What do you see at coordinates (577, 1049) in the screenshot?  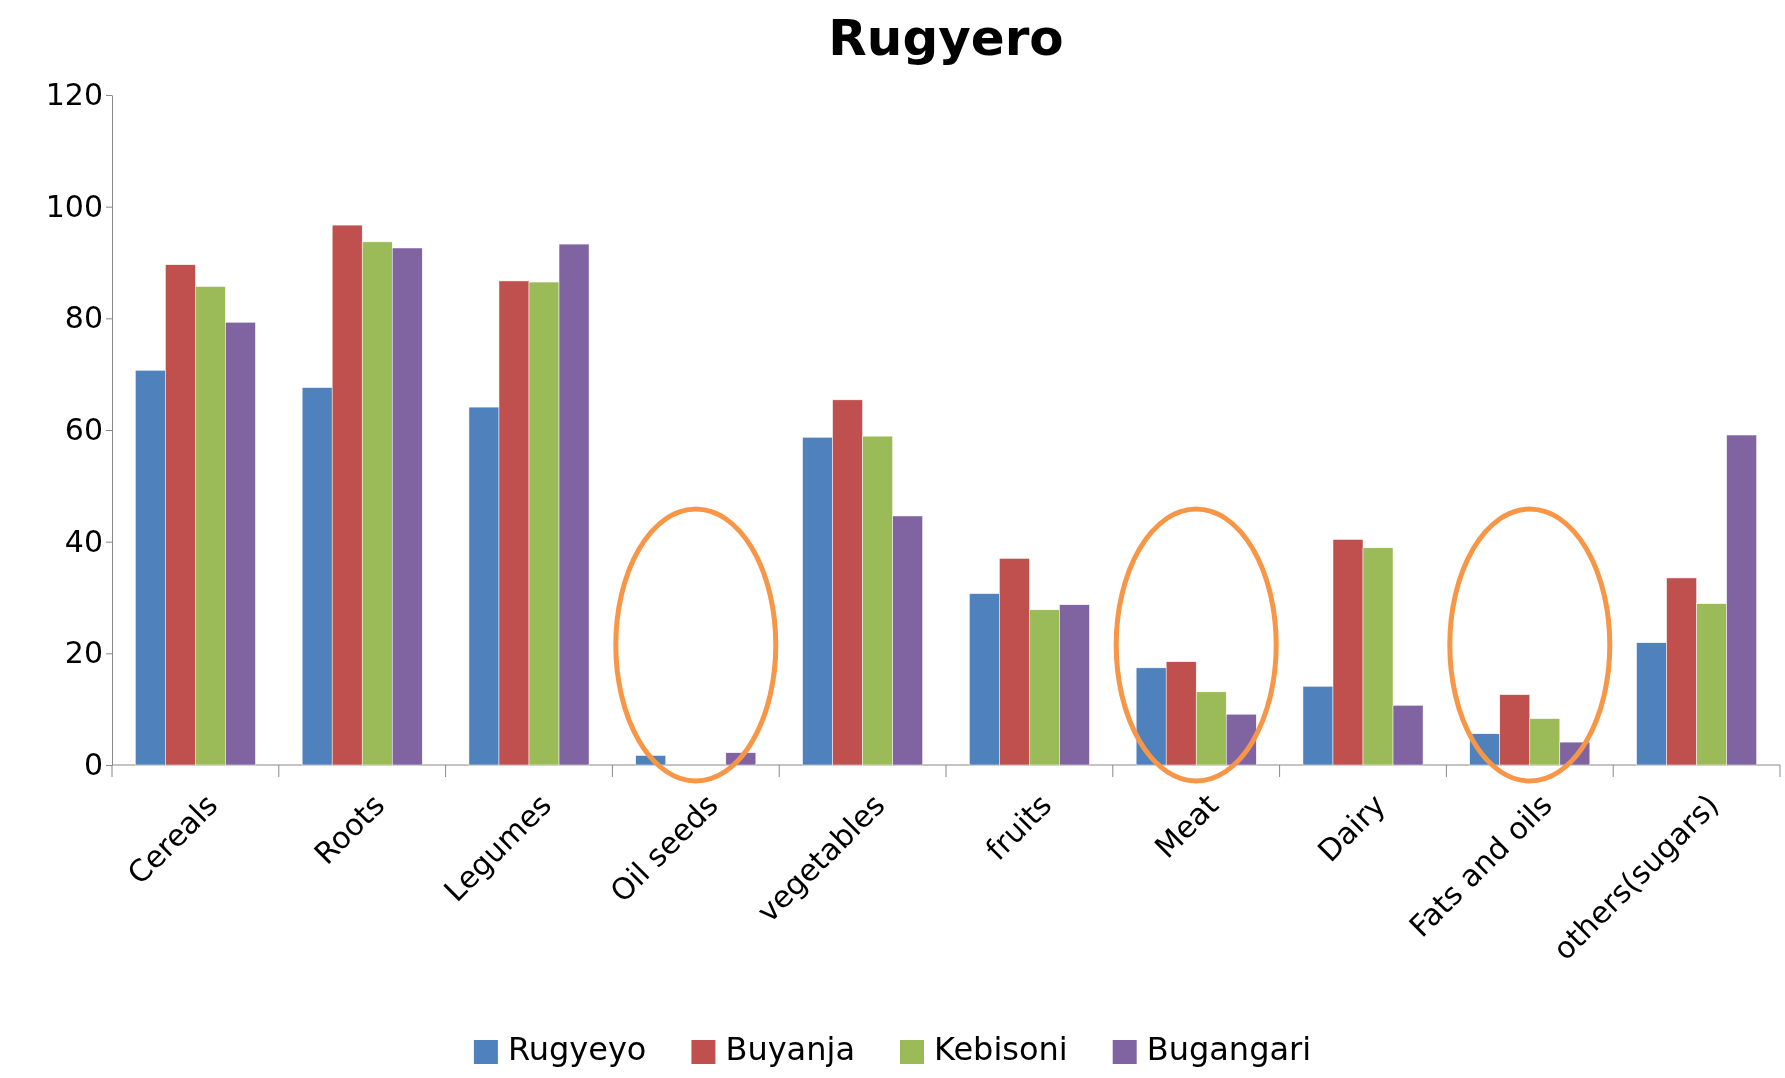 I see `legend-label: Rugyeyo` at bounding box center [577, 1049].